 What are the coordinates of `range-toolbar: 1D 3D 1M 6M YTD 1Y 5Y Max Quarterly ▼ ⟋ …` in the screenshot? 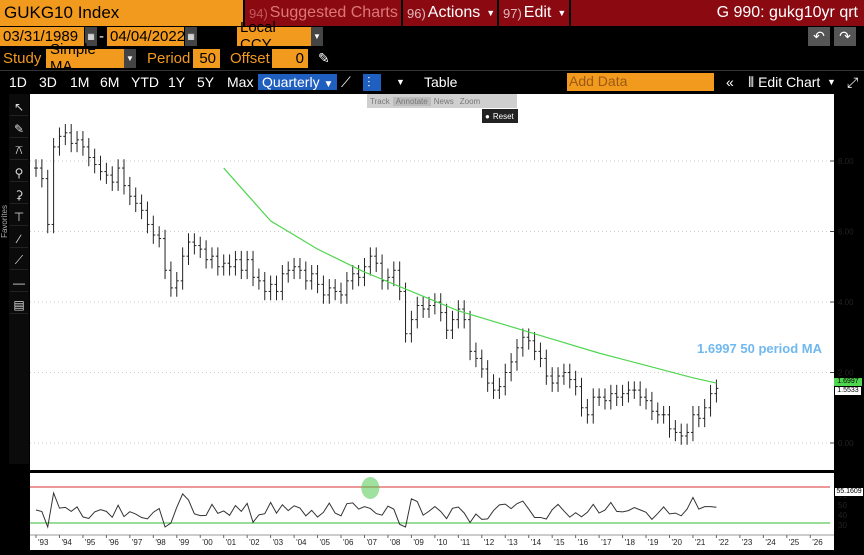 It's located at (432, 81).